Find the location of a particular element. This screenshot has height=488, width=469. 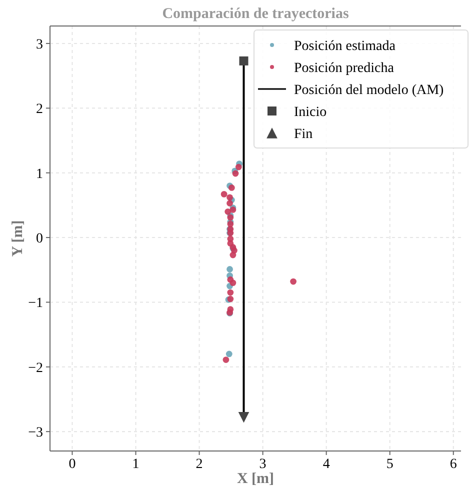

y-tick-label: −2 is located at coordinates (35, 368).